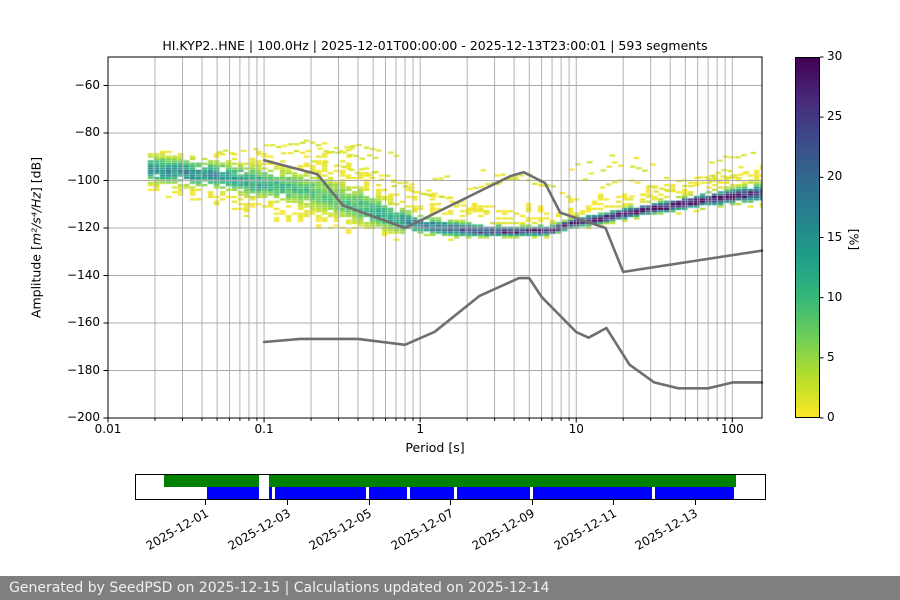 This screenshot has height=600, width=900. Describe the element at coordinates (666, 529) in the screenshot. I see `timeline-date-label: 2025-12-13` at that location.